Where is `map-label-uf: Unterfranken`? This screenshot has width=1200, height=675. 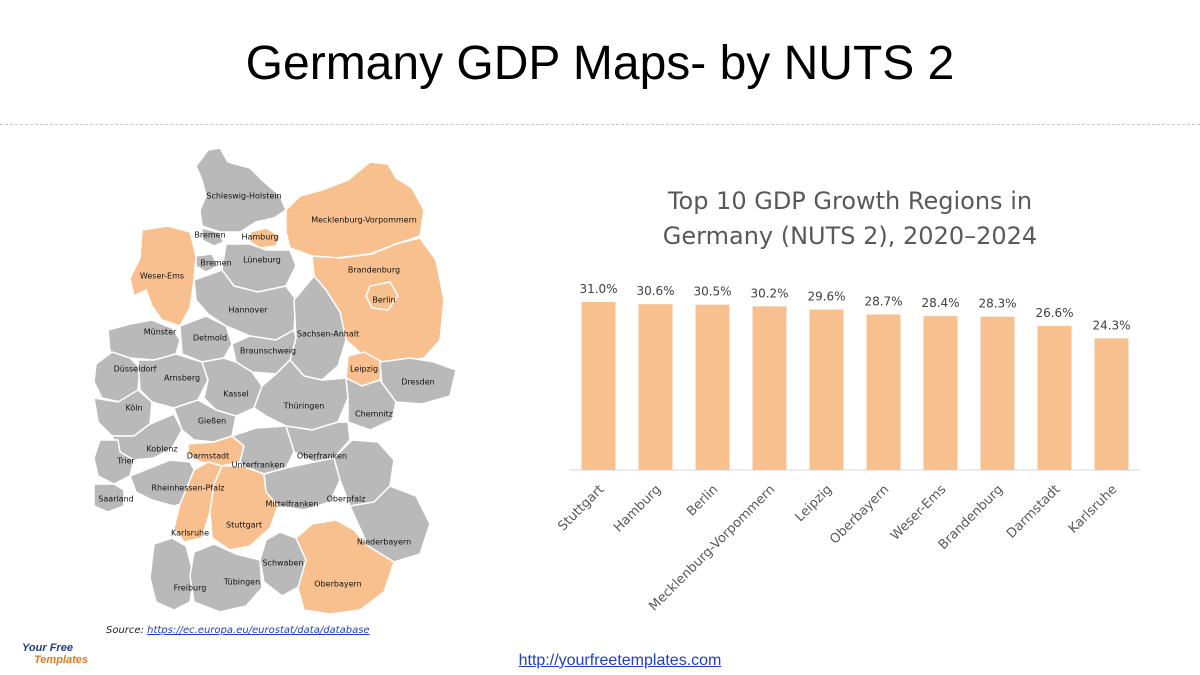
map-label-uf: Unterfranken is located at coordinates (258, 465).